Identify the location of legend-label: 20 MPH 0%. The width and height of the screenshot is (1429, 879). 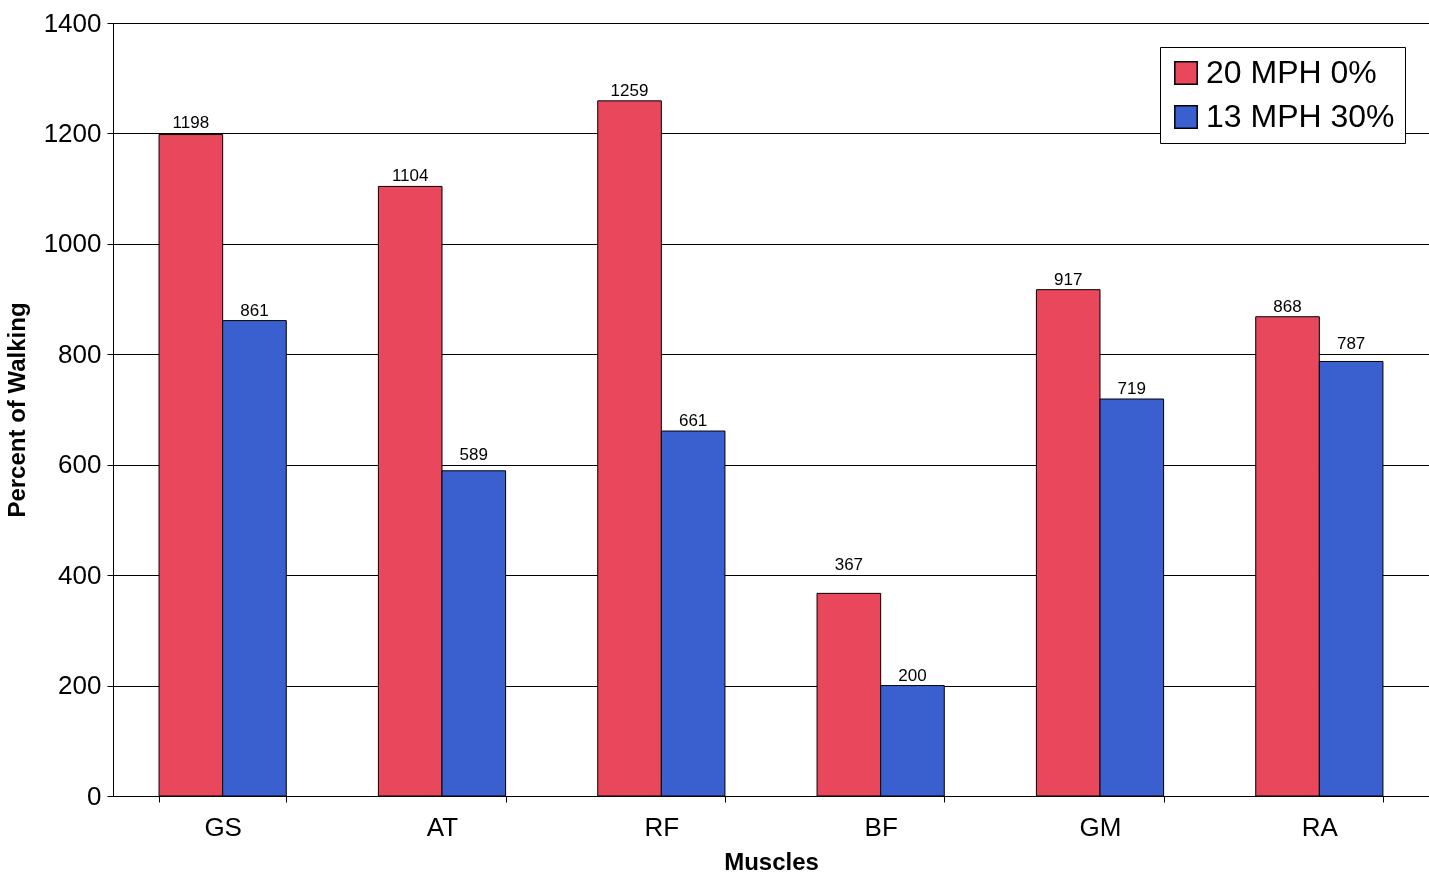
(1291, 72).